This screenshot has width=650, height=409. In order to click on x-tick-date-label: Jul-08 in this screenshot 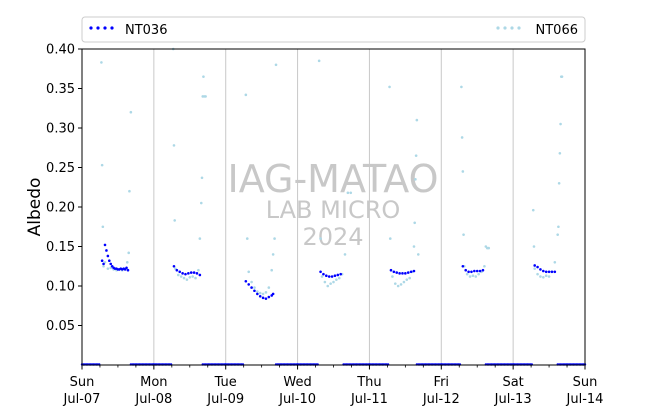, I will do `click(153, 399)`.